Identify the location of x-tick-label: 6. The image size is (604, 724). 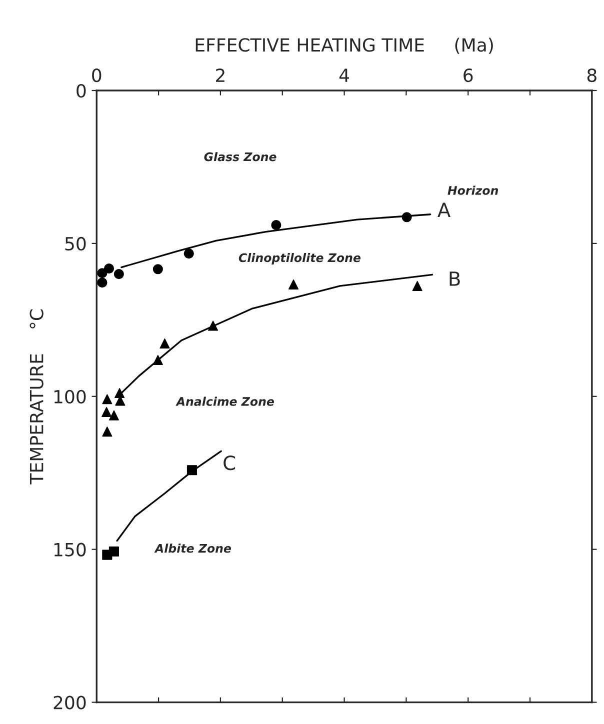
(468, 75).